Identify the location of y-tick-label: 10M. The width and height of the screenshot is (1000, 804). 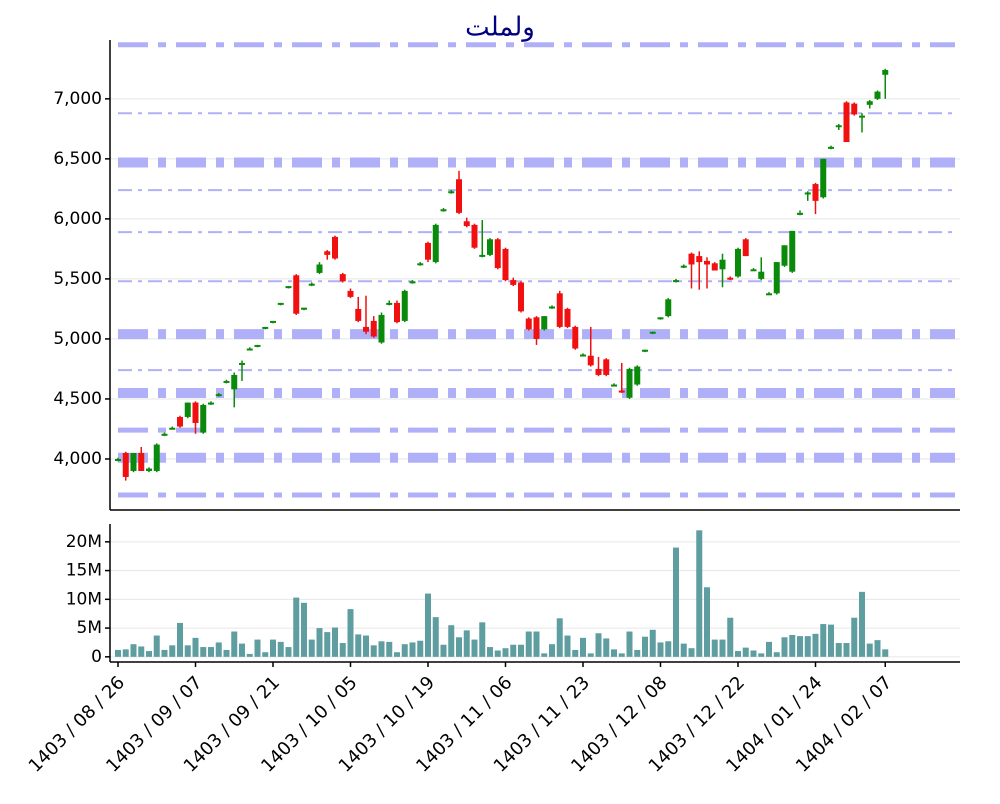
(84, 599).